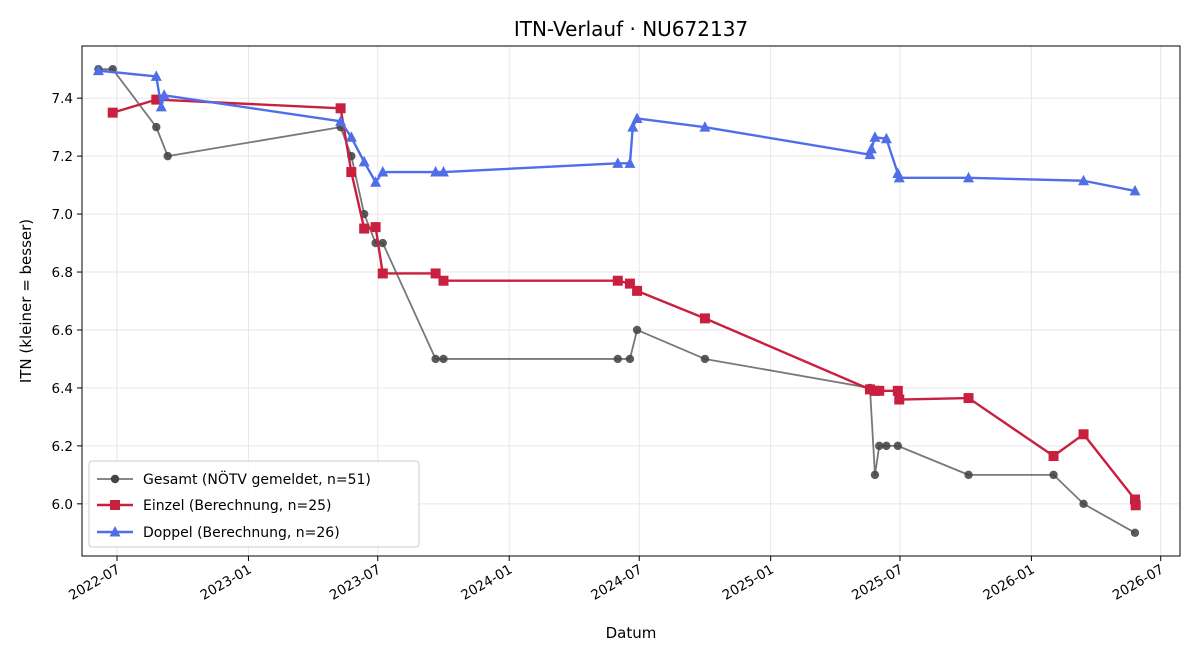 The height and width of the screenshot is (664, 1200). What do you see at coordinates (62, 447) in the screenshot?
I see `y-tick-label: 6.2` at bounding box center [62, 447].